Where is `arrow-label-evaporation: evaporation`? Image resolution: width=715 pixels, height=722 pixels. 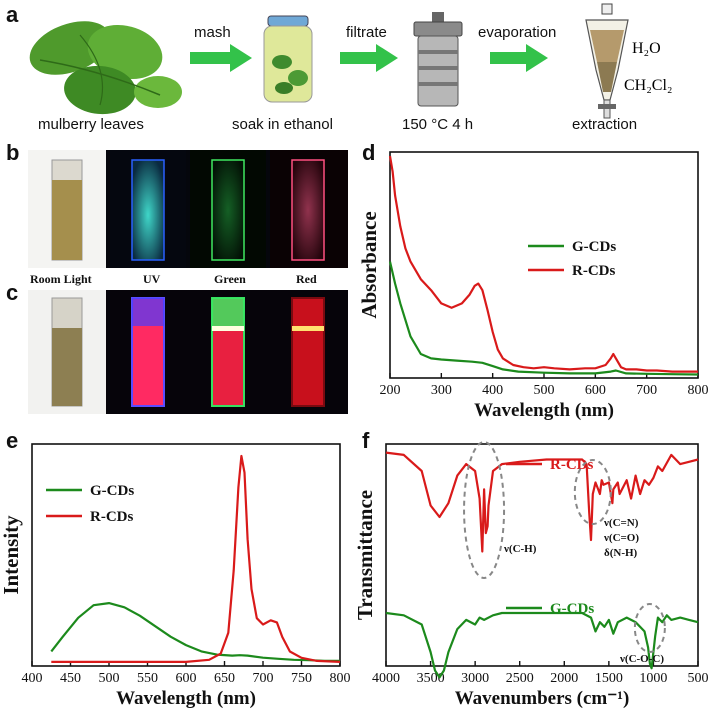
arrow-label-evaporation: evaporation is located at coordinates (517, 32).